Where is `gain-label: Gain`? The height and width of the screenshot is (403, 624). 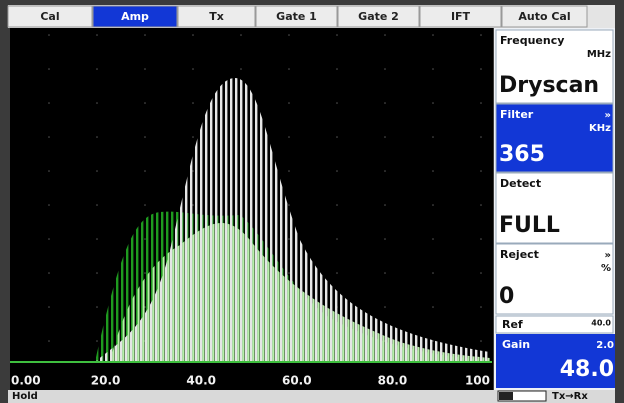 gain-label: Gain is located at coordinates (516, 344).